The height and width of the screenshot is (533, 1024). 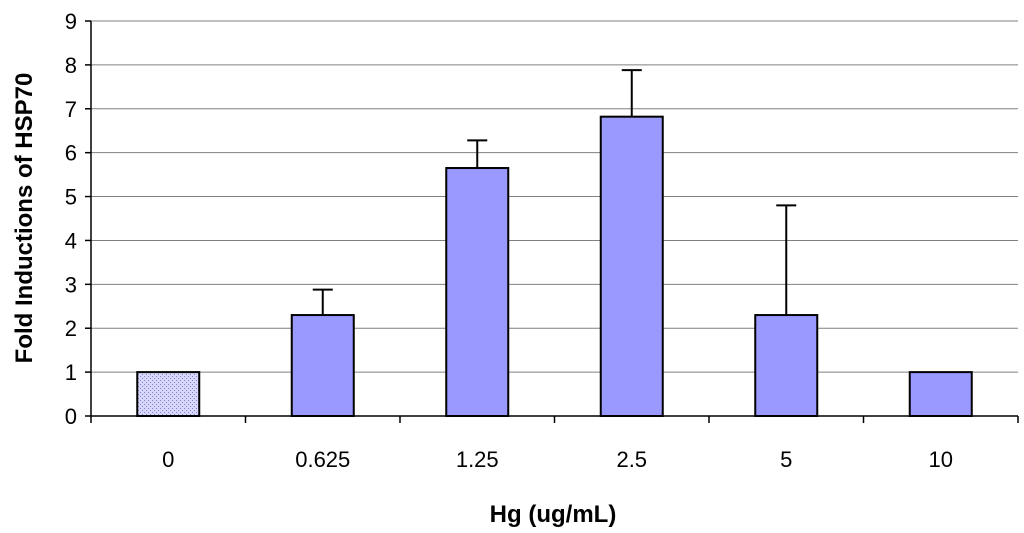 What do you see at coordinates (322, 365) in the screenshot?
I see `bar-0.625` at bounding box center [322, 365].